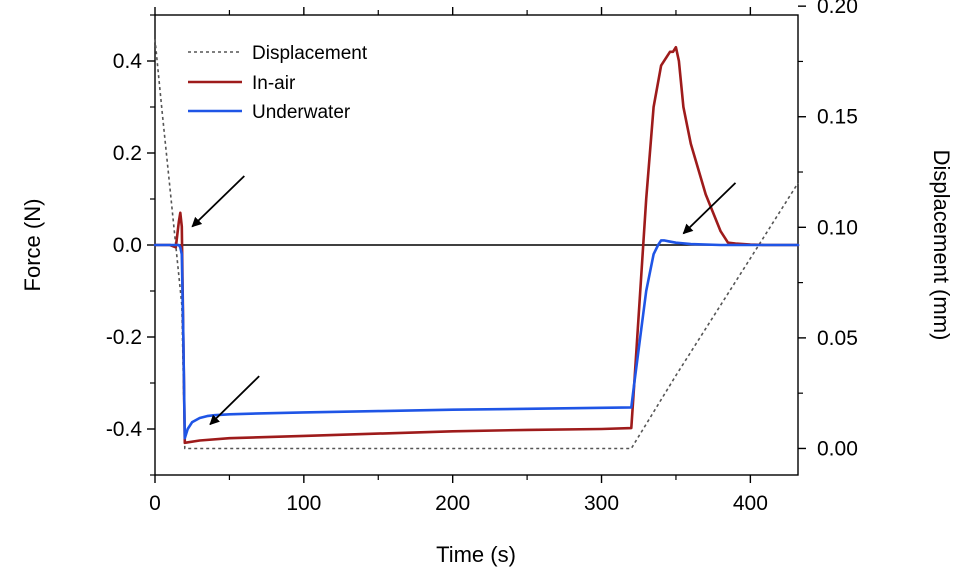 This screenshot has height=581, width=961. Describe the element at coordinates (124, 337) in the screenshot. I see `y-tick-label: -0.2` at that location.